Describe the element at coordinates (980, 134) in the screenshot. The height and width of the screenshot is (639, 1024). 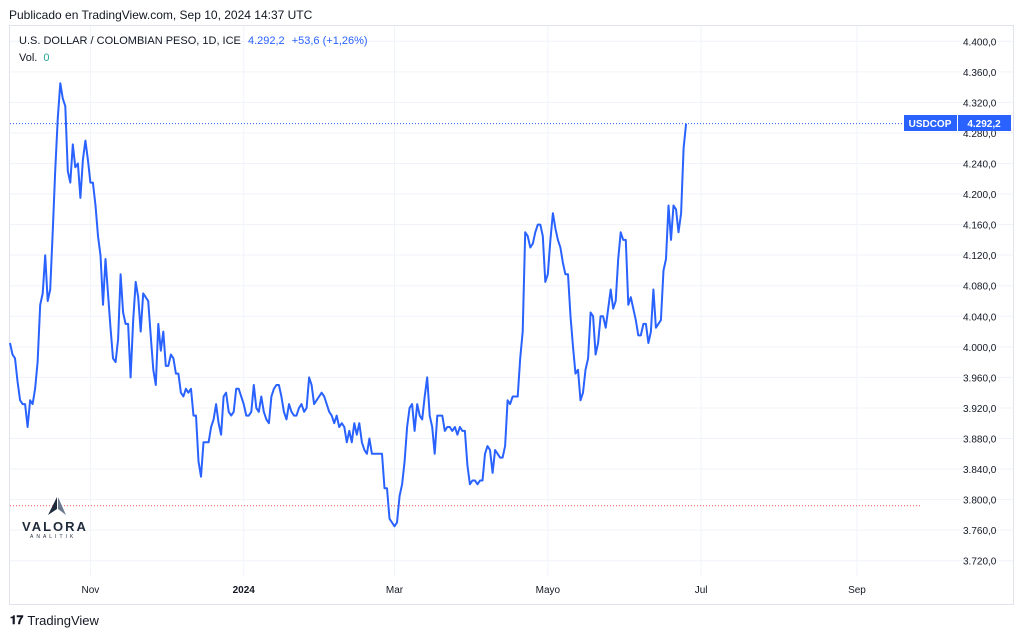
I see `y-tick-label: 4.280,0` at that location.